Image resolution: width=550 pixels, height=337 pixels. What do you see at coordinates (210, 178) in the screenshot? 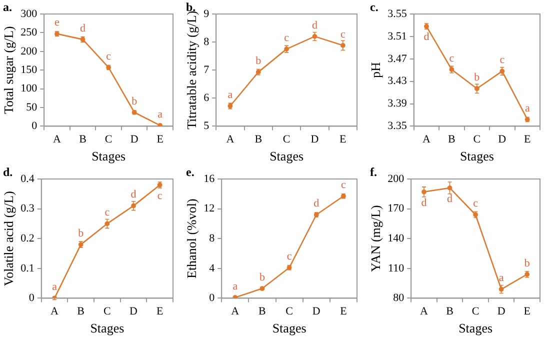
I see `y-tick-label: 16` at bounding box center [210, 178].